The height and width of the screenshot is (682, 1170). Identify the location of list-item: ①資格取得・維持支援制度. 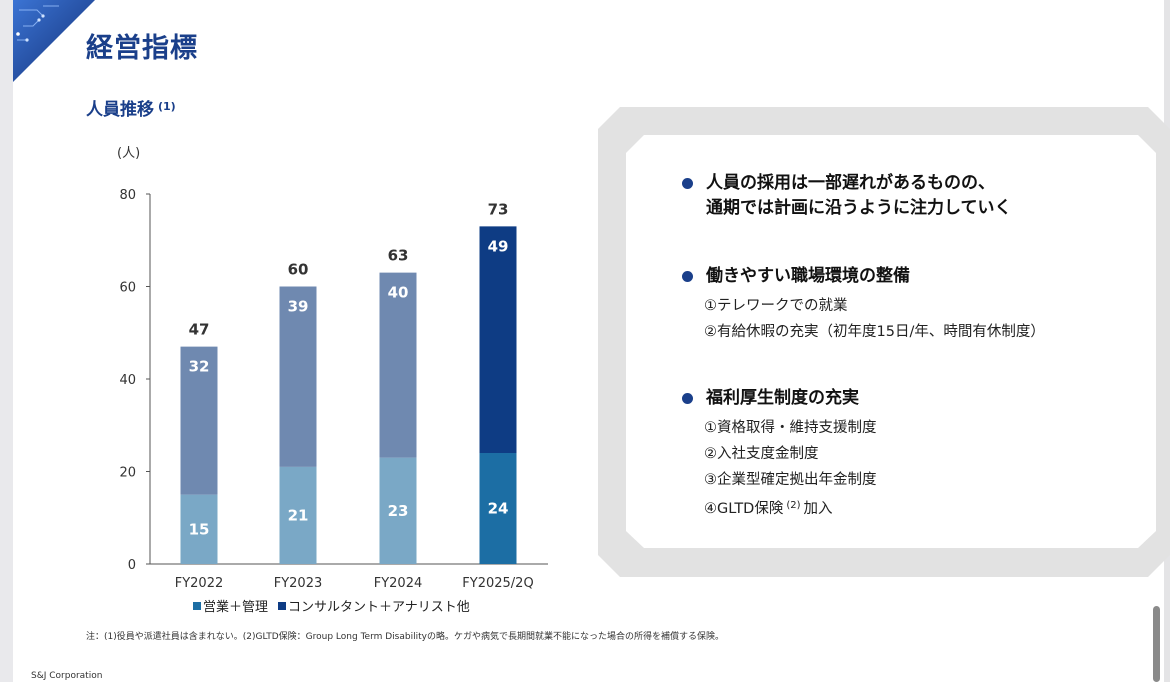
(790, 428).